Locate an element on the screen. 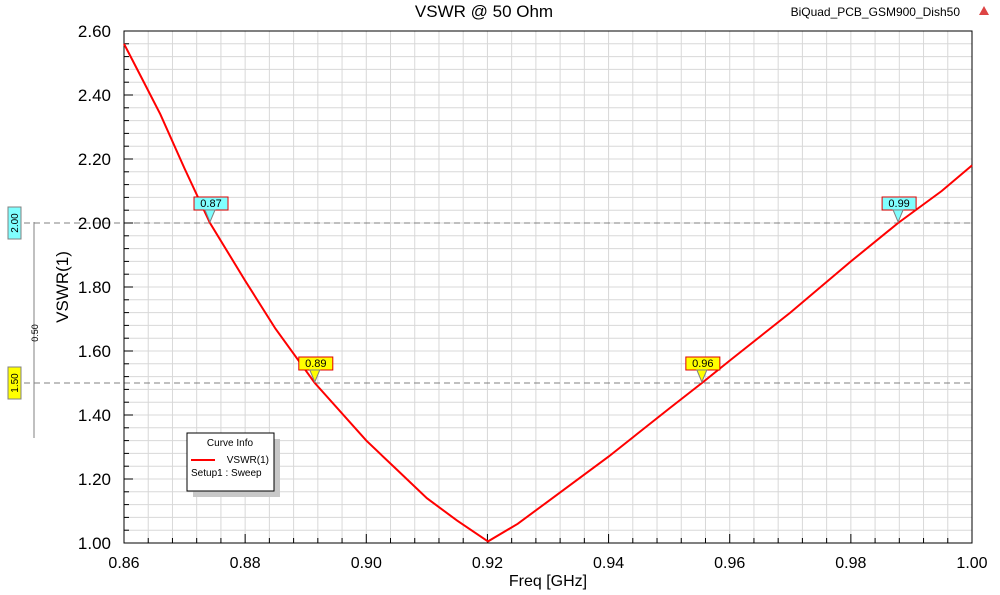 This screenshot has height=595, width=1000. y-tick-label: 1.00 is located at coordinates (94, 543).